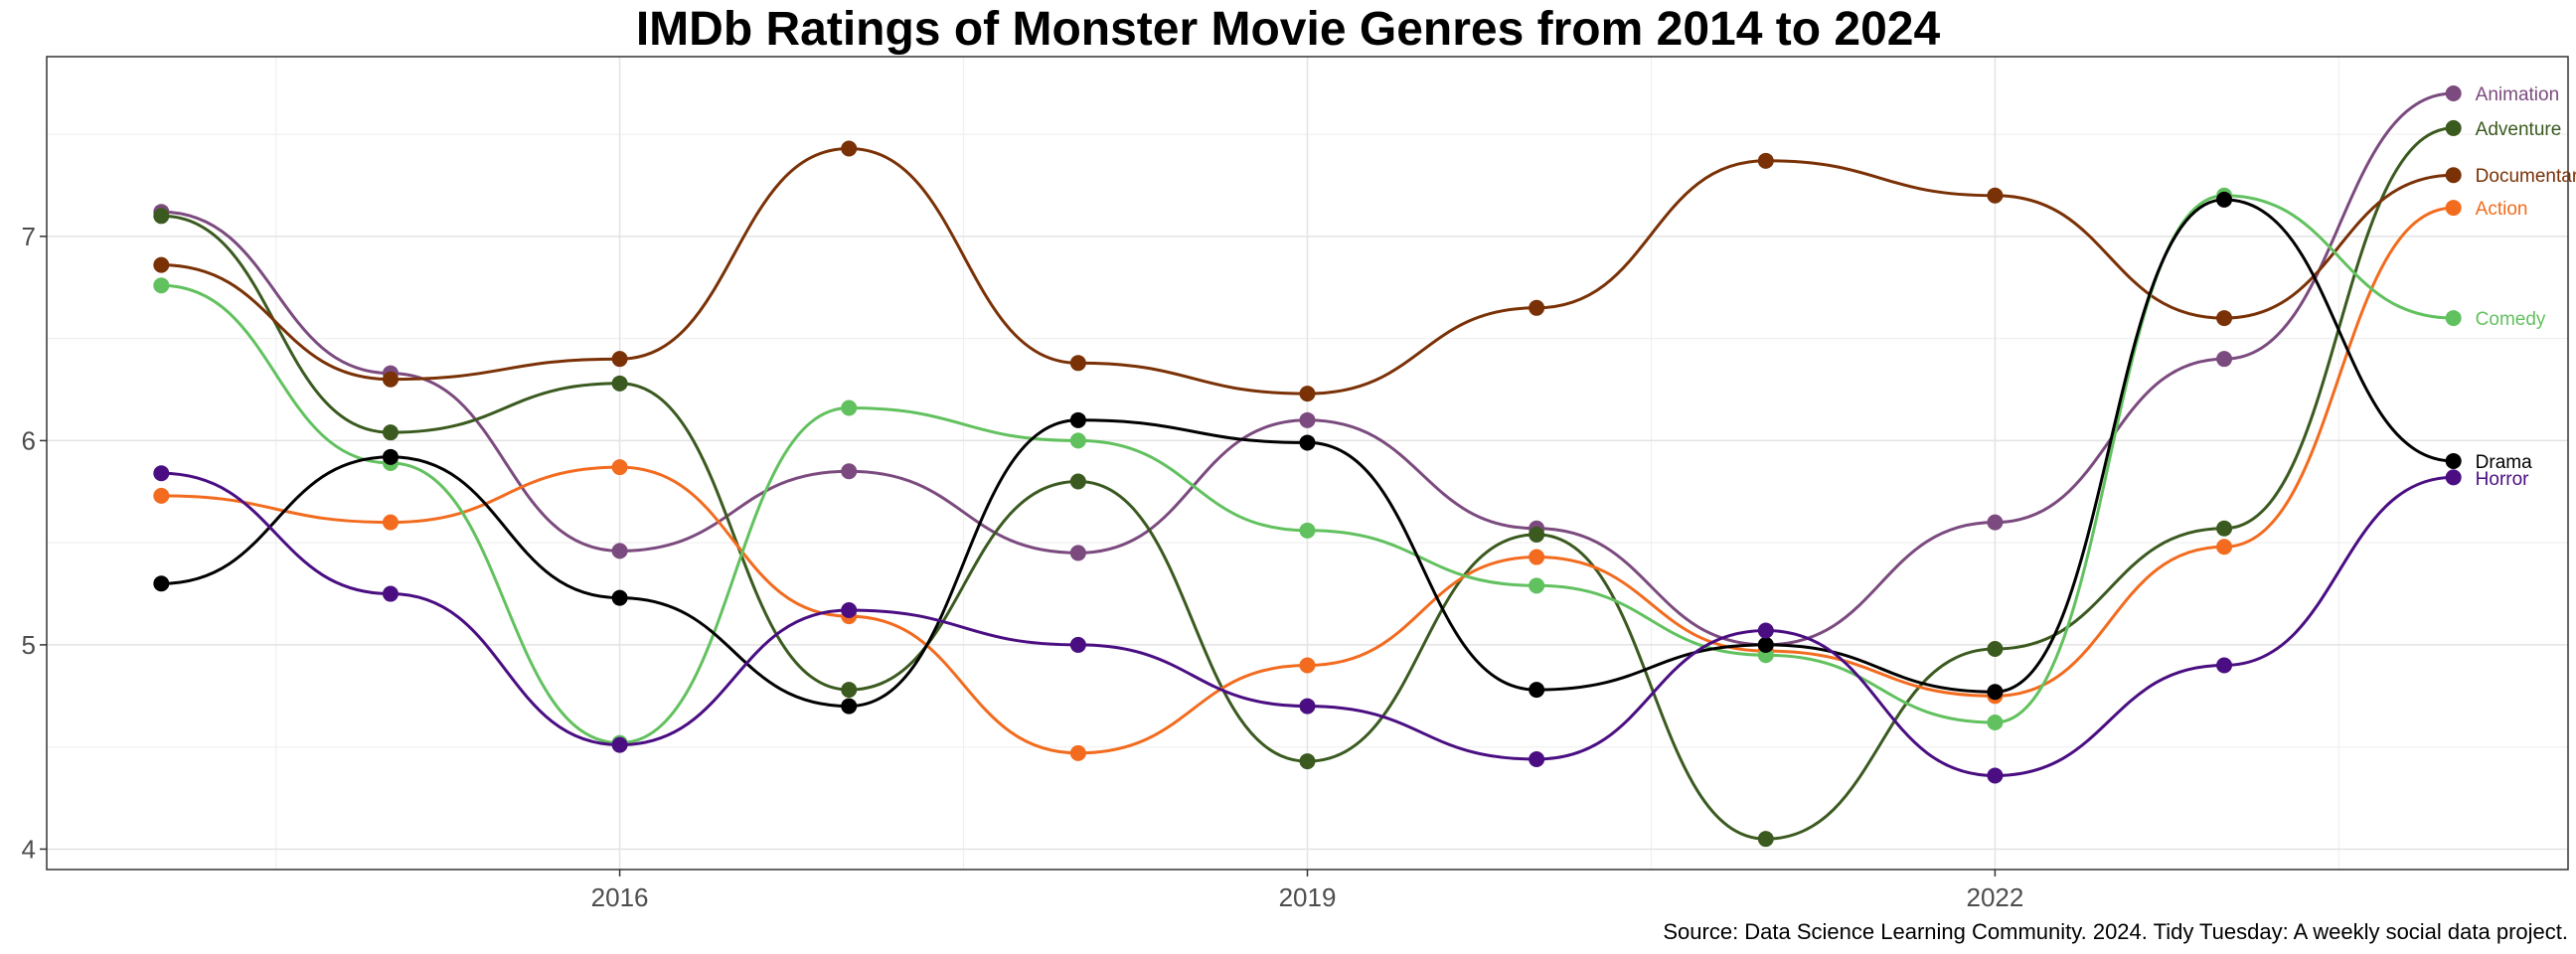 This screenshot has height=954, width=2576. Describe the element at coordinates (2526, 176) in the screenshot. I see `series-label-documentary: Documentary` at that location.